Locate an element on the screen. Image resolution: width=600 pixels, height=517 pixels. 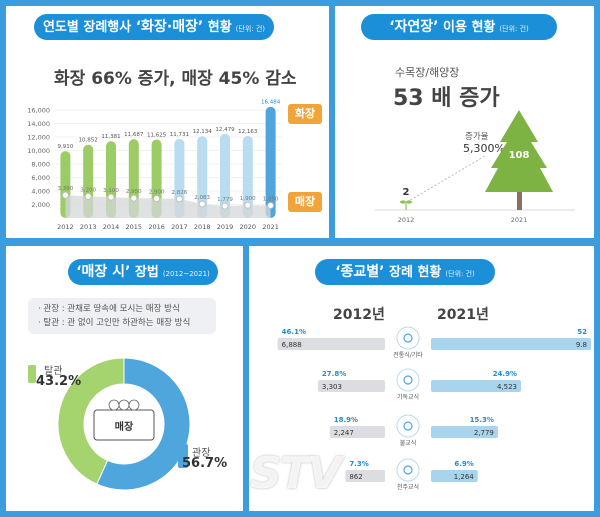
religion-category-label: 불교식 is located at coordinates (408, 443).